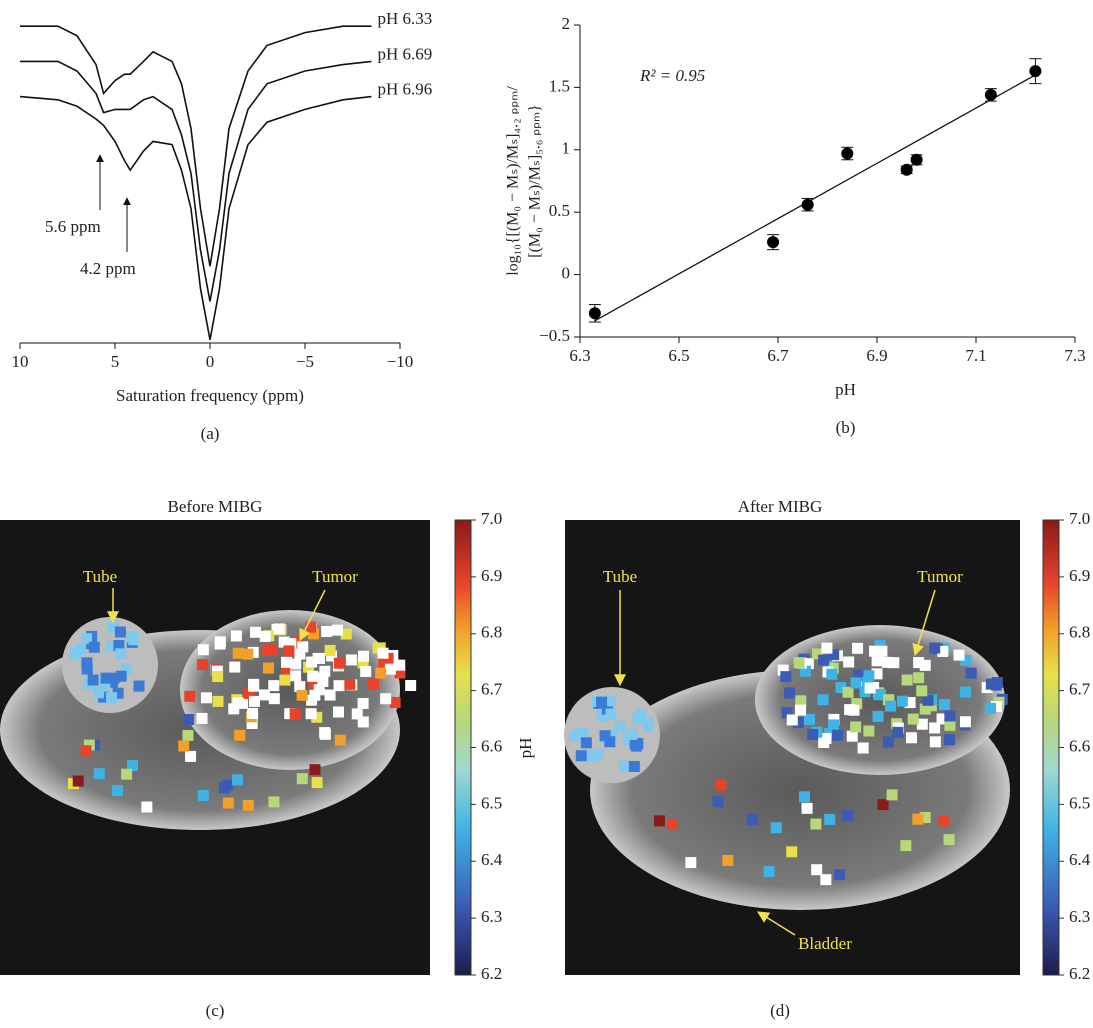  What do you see at coordinates (492, 859) in the screenshot?
I see `colorbar-tick-label: 6.4` at bounding box center [492, 859].